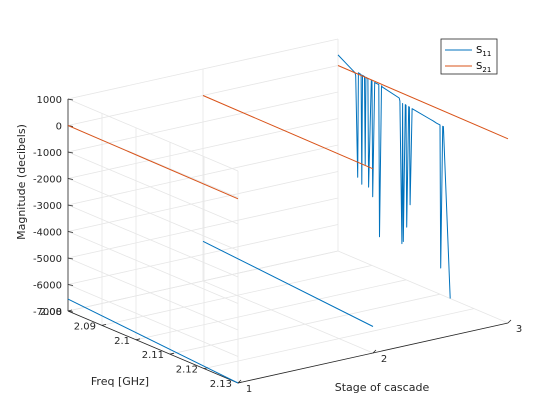 The height and width of the screenshot is (420, 560). I want to click on z-axis-label: Magnitude (decibels), so click(21, 182).